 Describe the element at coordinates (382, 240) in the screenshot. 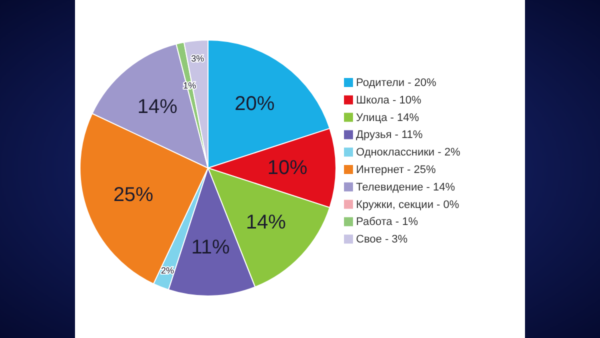

I see `legend-label: Свое - 3%` at that location.